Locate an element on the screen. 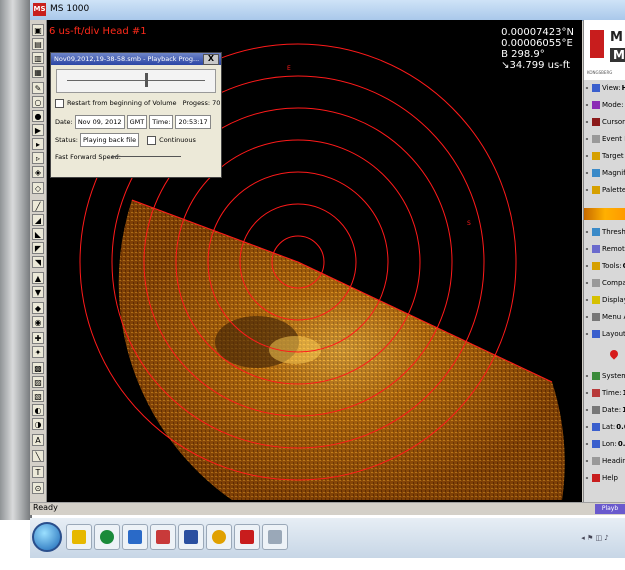  panel-item: -Palette:Copper is located at coordinates (604, 190).